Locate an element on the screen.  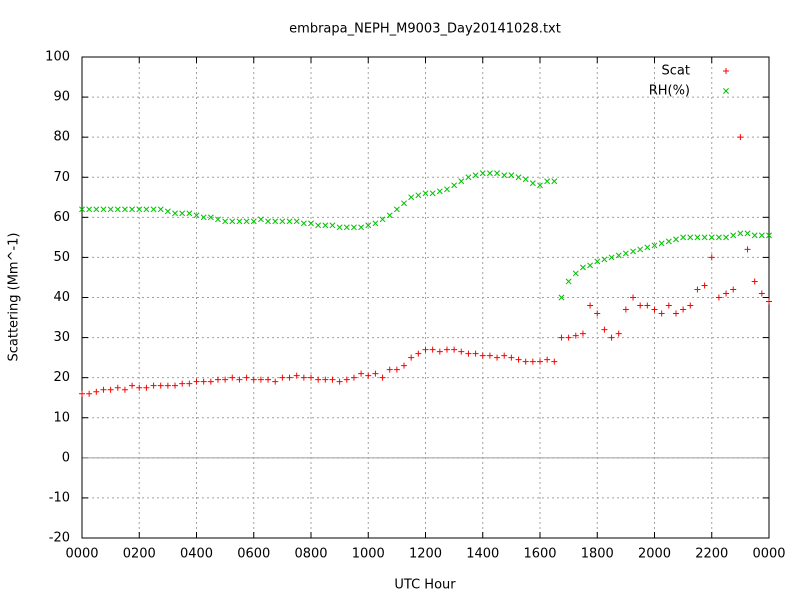
x-tick-label: 1600 is located at coordinates (539, 554).